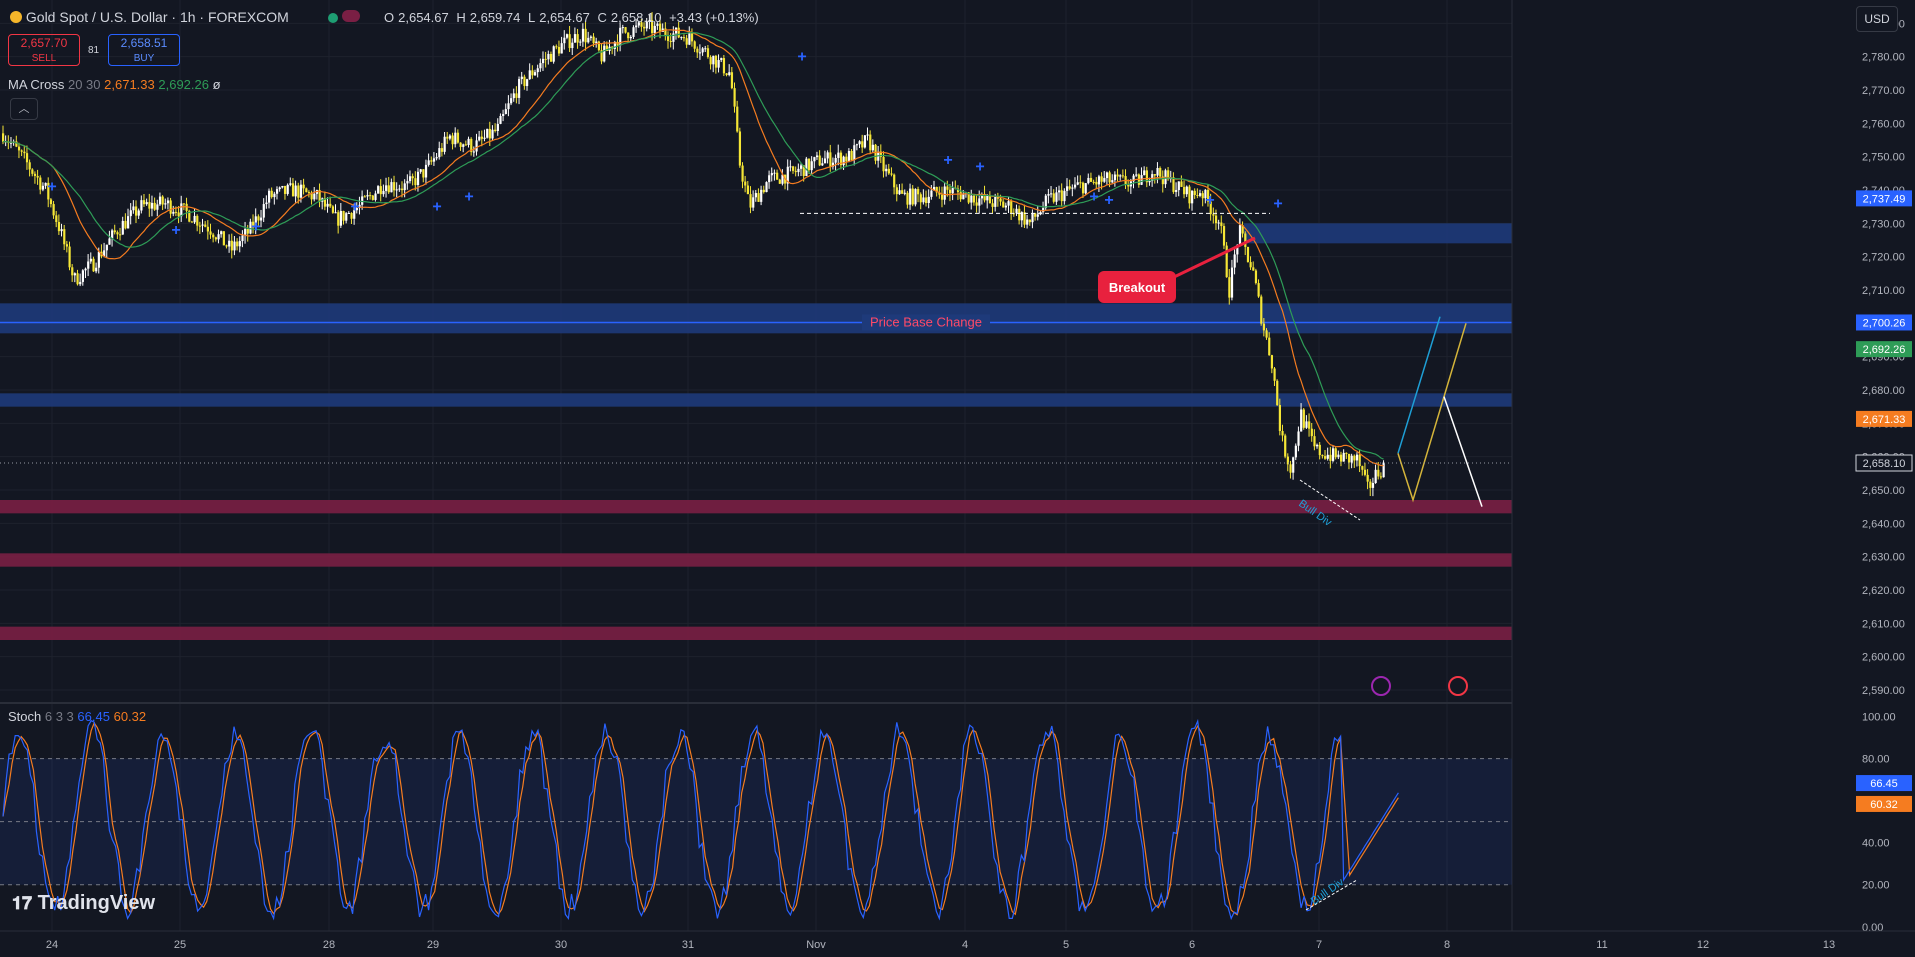 This screenshot has width=1915, height=957. I want to click on time-tick-label: 8, so click(1447, 945).